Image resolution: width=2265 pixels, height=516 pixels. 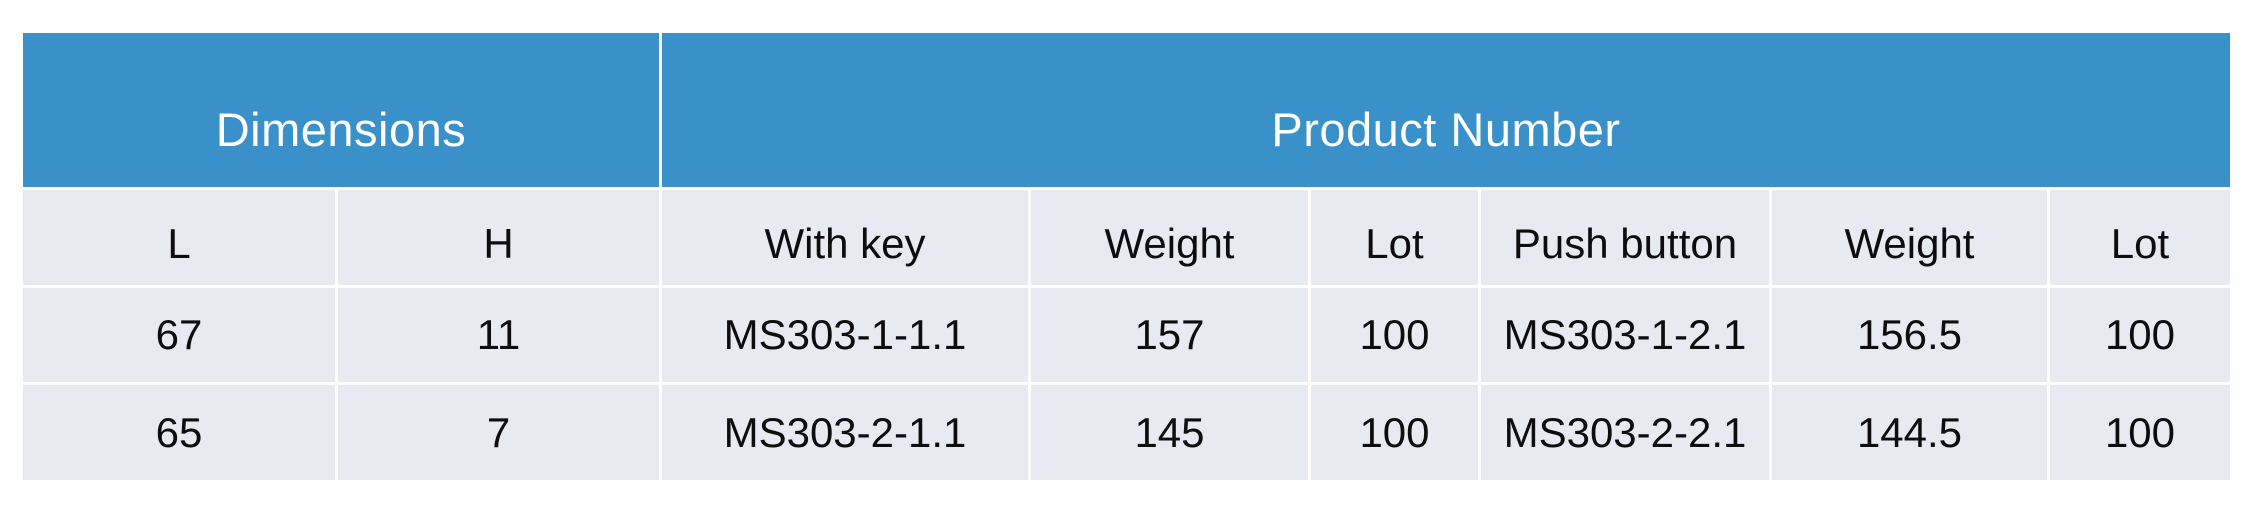 What do you see at coordinates (179, 237) in the screenshot?
I see `column-header-l: L` at bounding box center [179, 237].